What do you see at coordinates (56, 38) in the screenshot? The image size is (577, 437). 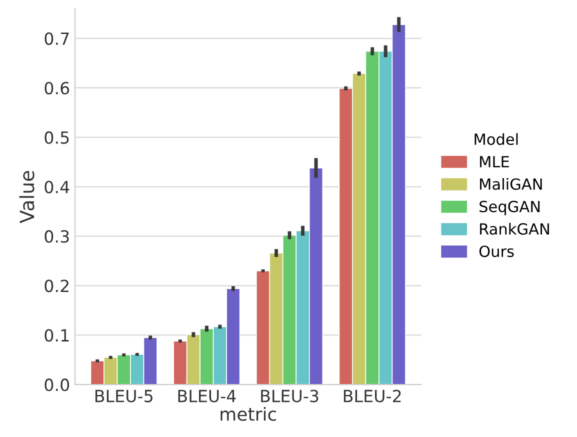 I see `y-tick-label: 0.7` at bounding box center [56, 38].